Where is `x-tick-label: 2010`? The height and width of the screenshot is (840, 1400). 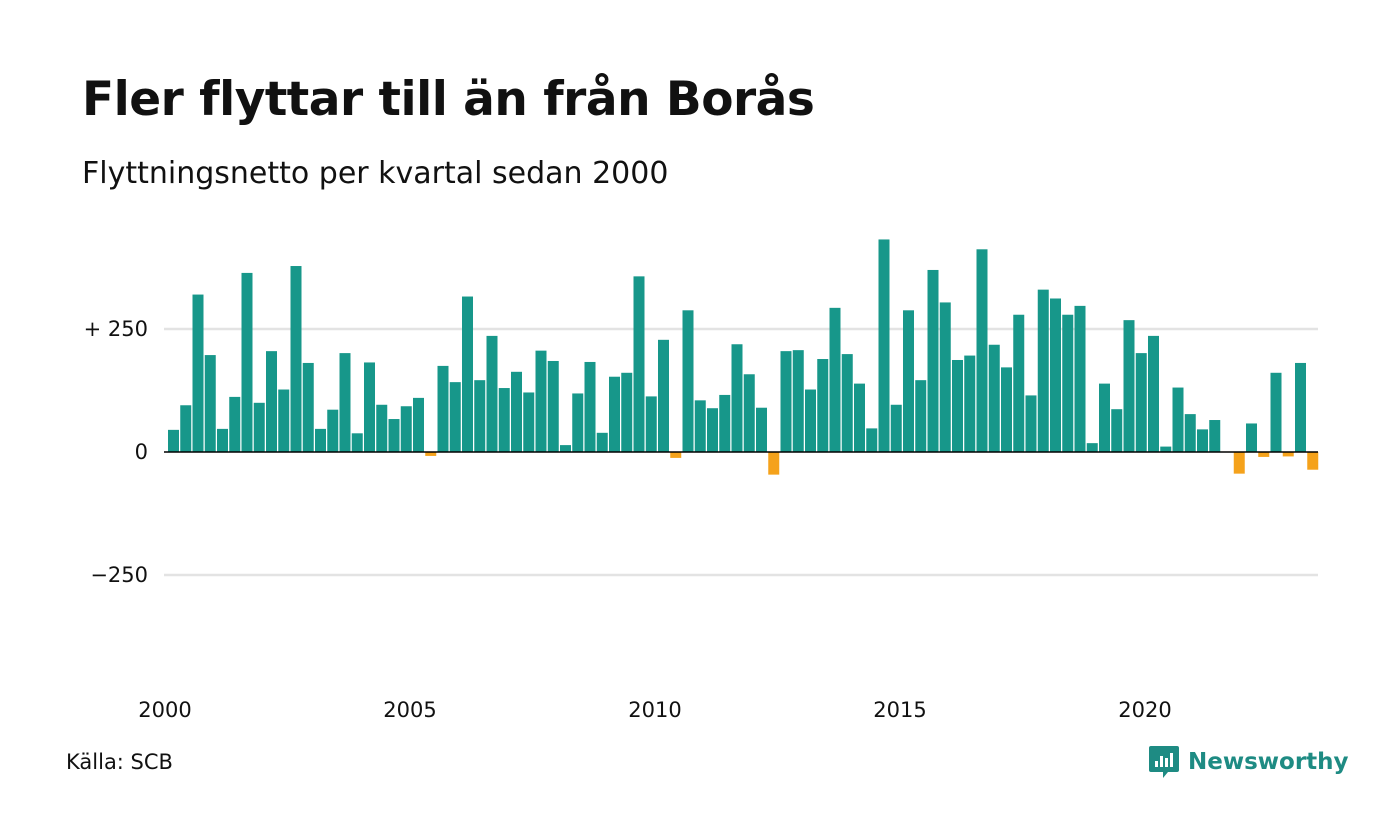
x-tick-label: 2010 is located at coordinates (654, 710).